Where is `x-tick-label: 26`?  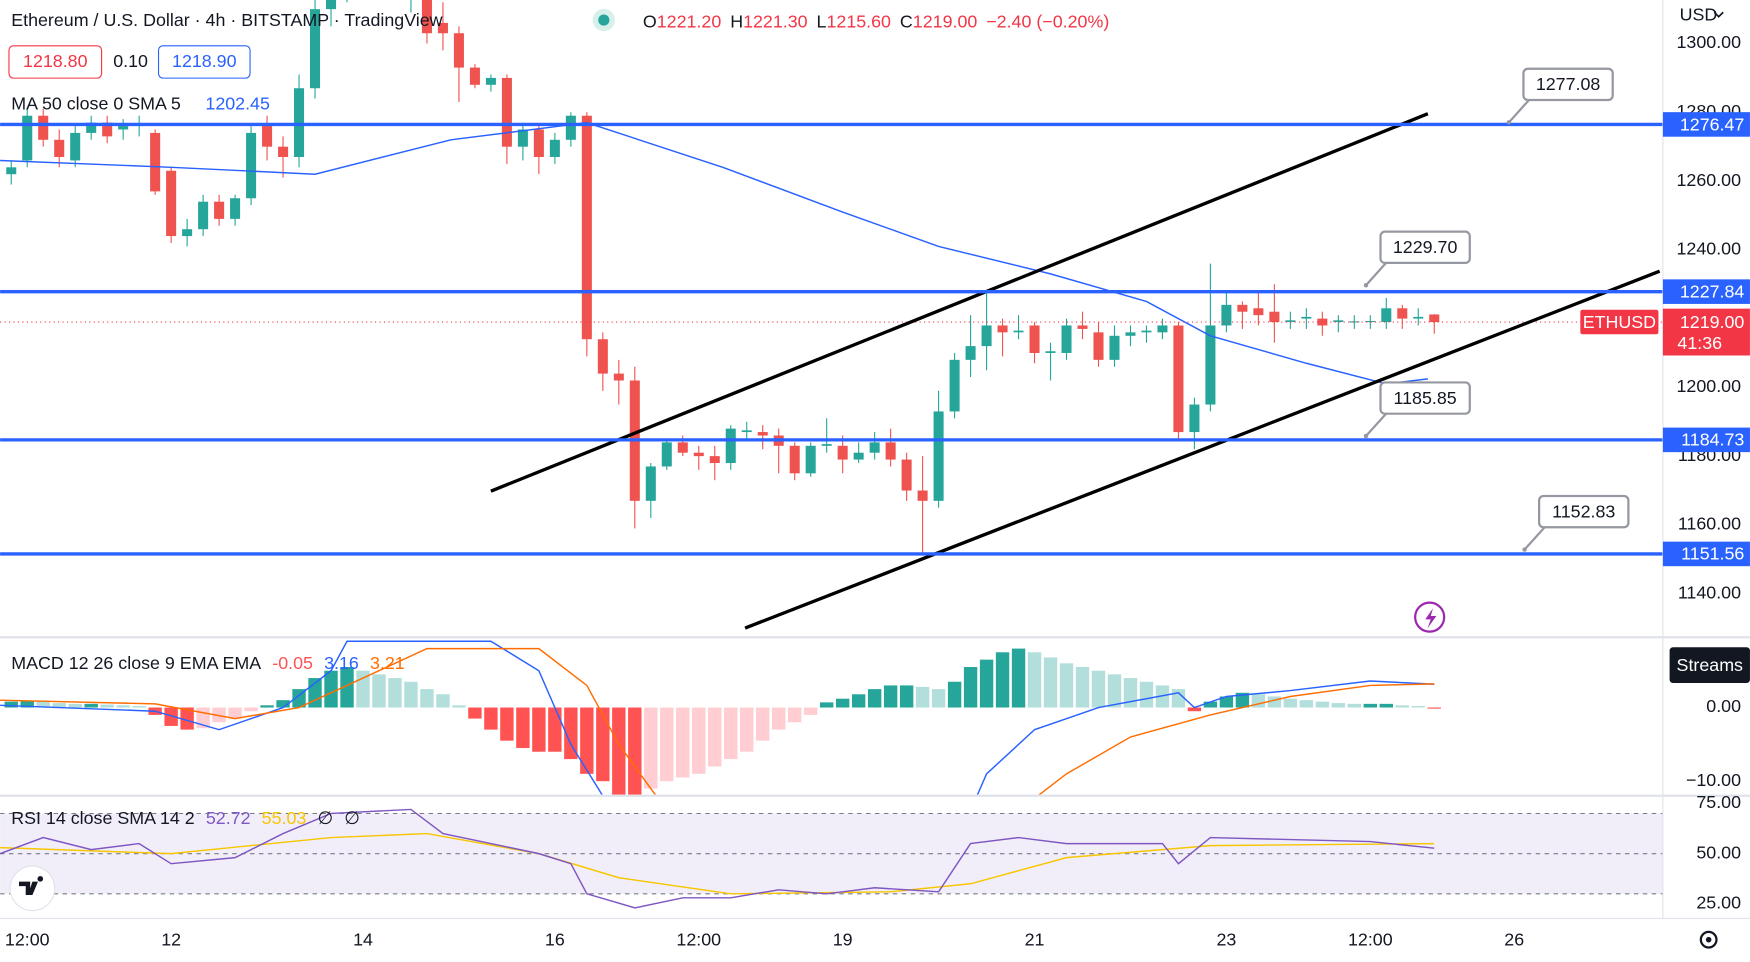
x-tick-label: 26 is located at coordinates (1514, 940).